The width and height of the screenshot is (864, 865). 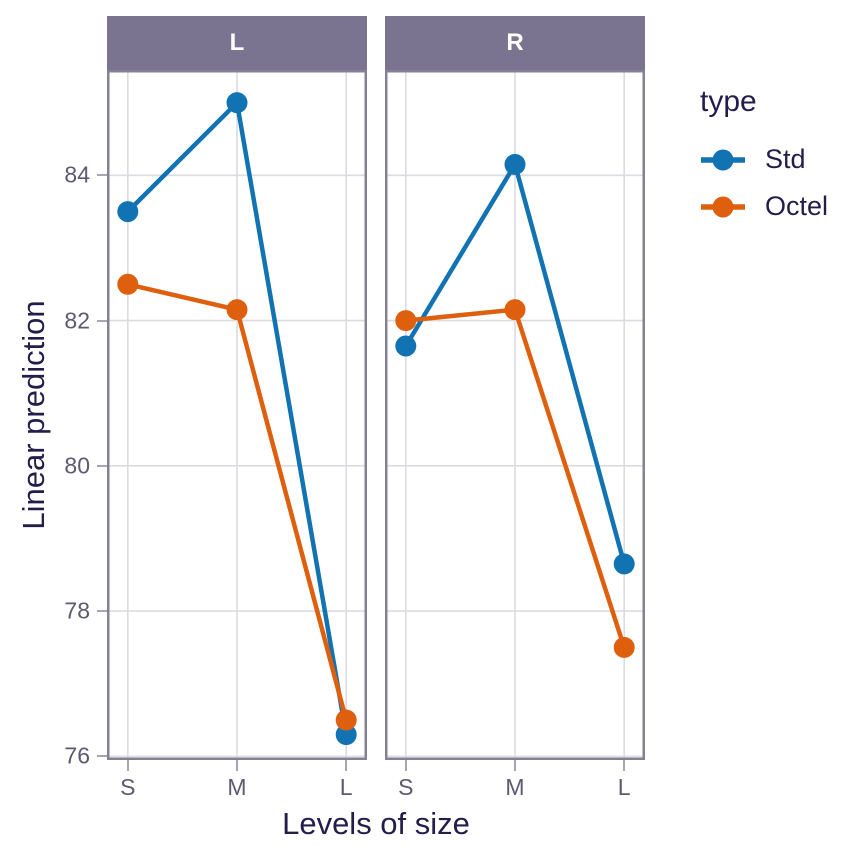 What do you see at coordinates (53, 418) in the screenshot?
I see `y-axis: 76 78 80 82 84` at bounding box center [53, 418].